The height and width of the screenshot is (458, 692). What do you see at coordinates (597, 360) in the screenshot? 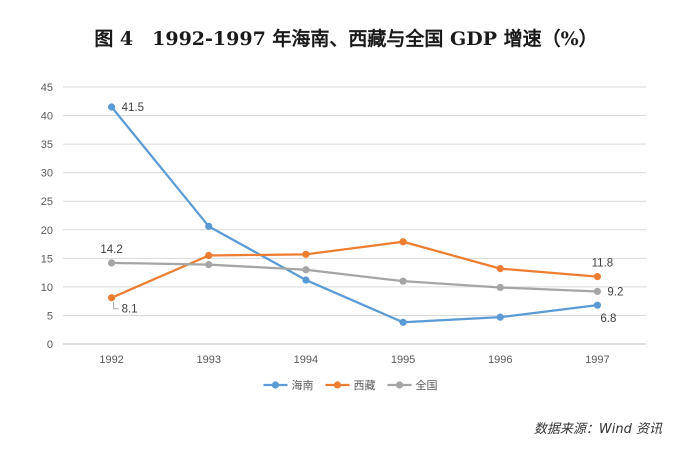
I see `x-tick-label: 1997` at bounding box center [597, 360].